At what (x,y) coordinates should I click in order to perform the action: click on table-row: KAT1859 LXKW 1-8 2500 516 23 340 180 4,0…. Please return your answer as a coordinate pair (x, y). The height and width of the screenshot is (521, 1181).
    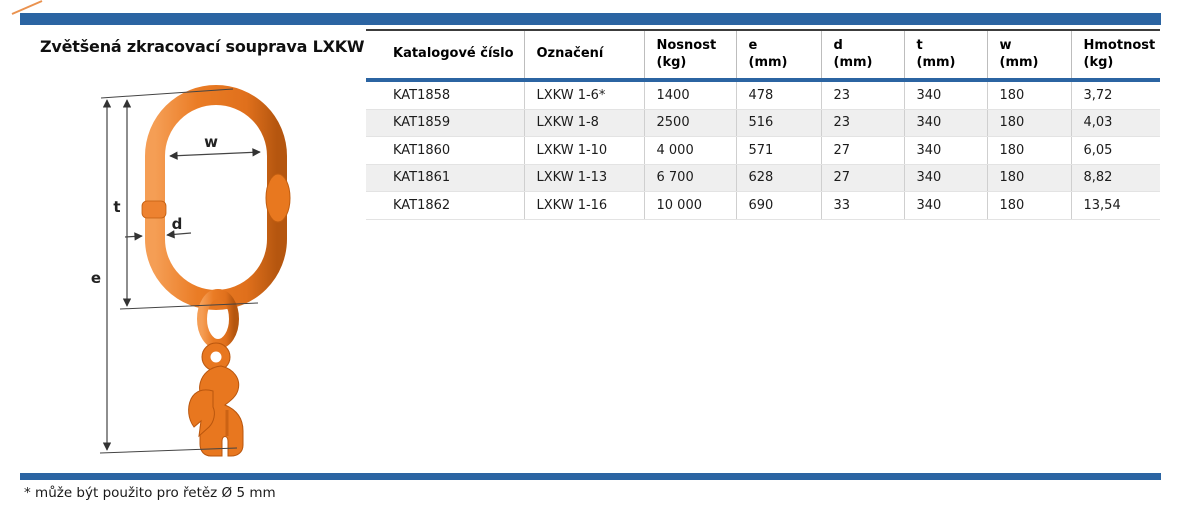
    Looking at the image, I should click on (763, 123).